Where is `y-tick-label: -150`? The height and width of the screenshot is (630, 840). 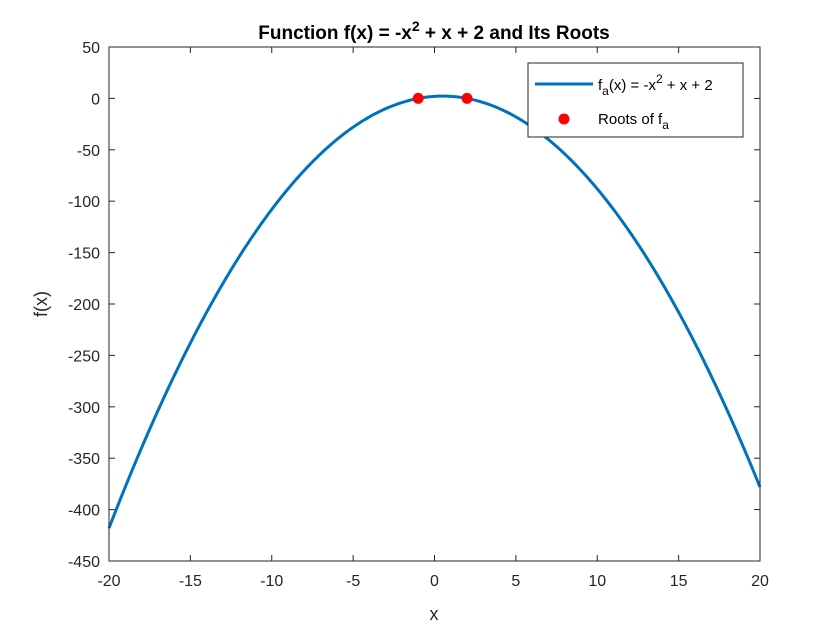
y-tick-label: -150 is located at coordinates (84, 254).